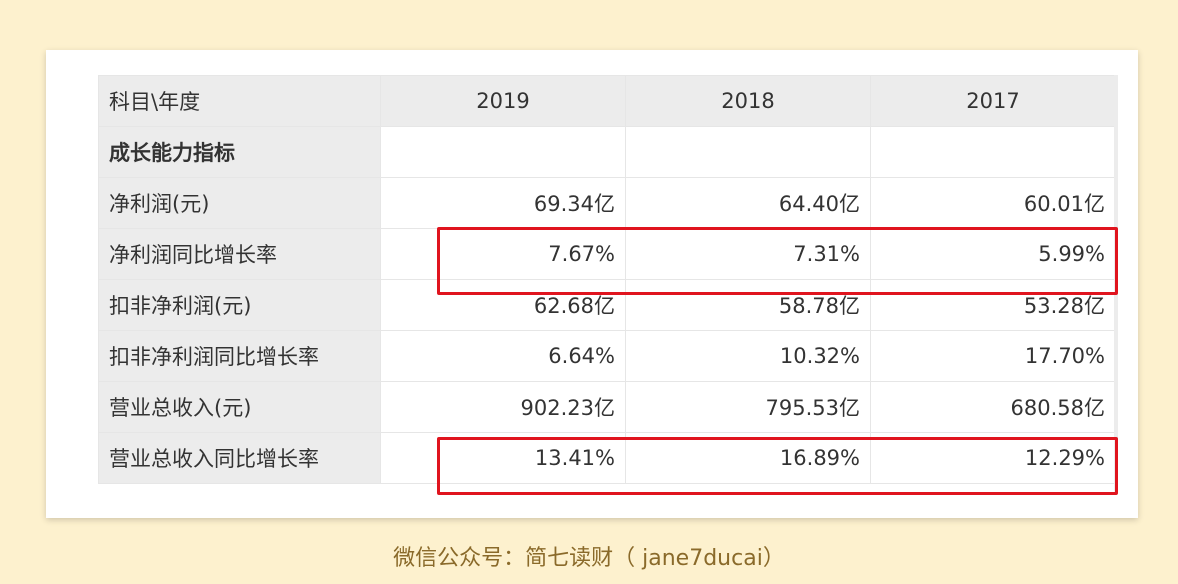 This screenshot has width=1178, height=584. Describe the element at coordinates (503, 203) in the screenshot. I see `row-value-2019: 69.34亿` at that location.